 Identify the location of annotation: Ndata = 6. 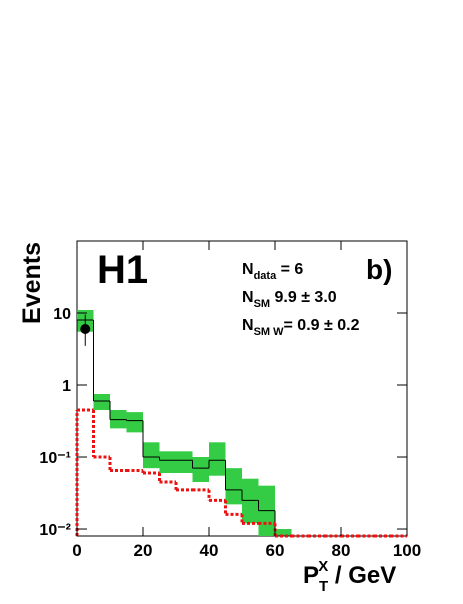
(272, 271).